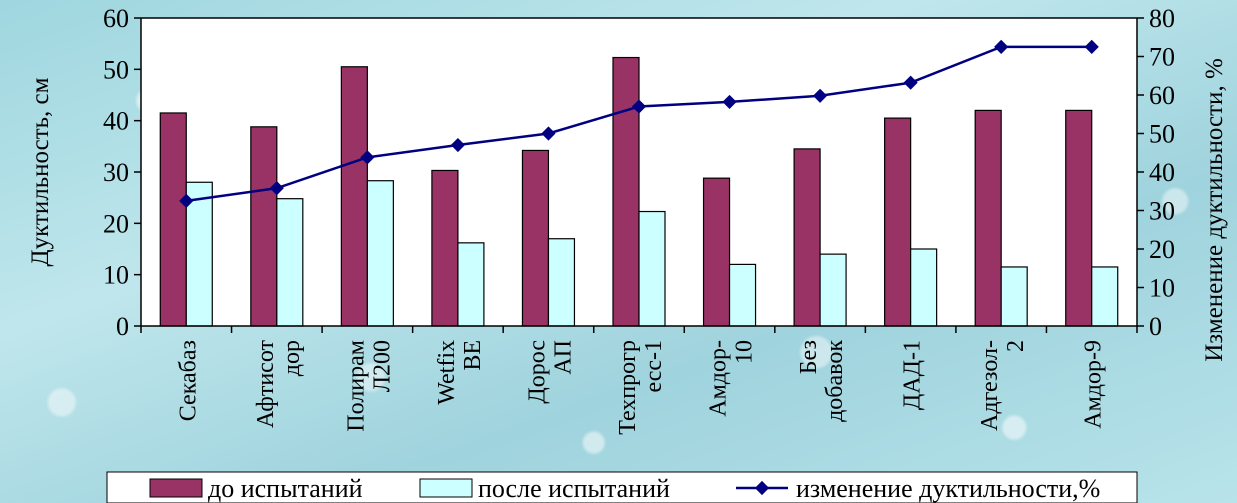 Image resolution: width=1237 pixels, height=503 pixels. What do you see at coordinates (116, 172) in the screenshot?
I see `y-tick-label-3: 30` at bounding box center [116, 172].